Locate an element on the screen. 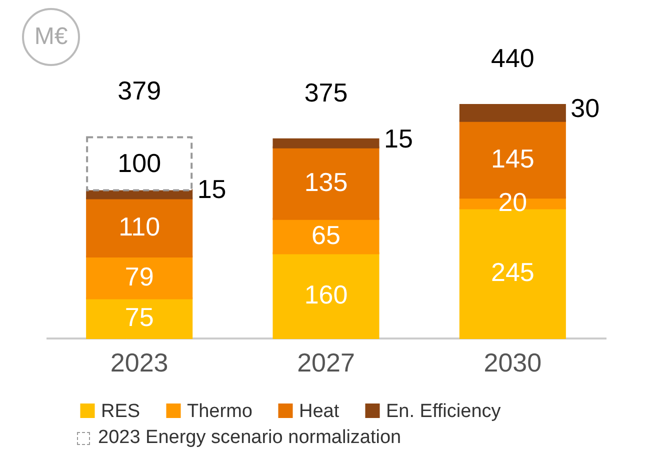  total-label: 375 is located at coordinates (326, 92).